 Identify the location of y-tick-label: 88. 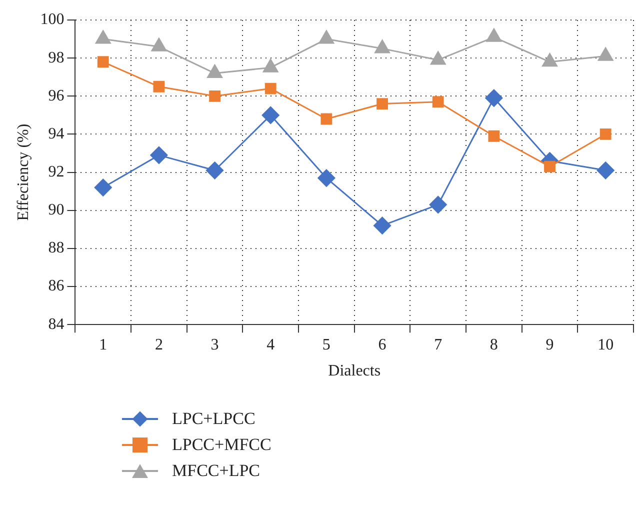
(56, 248).